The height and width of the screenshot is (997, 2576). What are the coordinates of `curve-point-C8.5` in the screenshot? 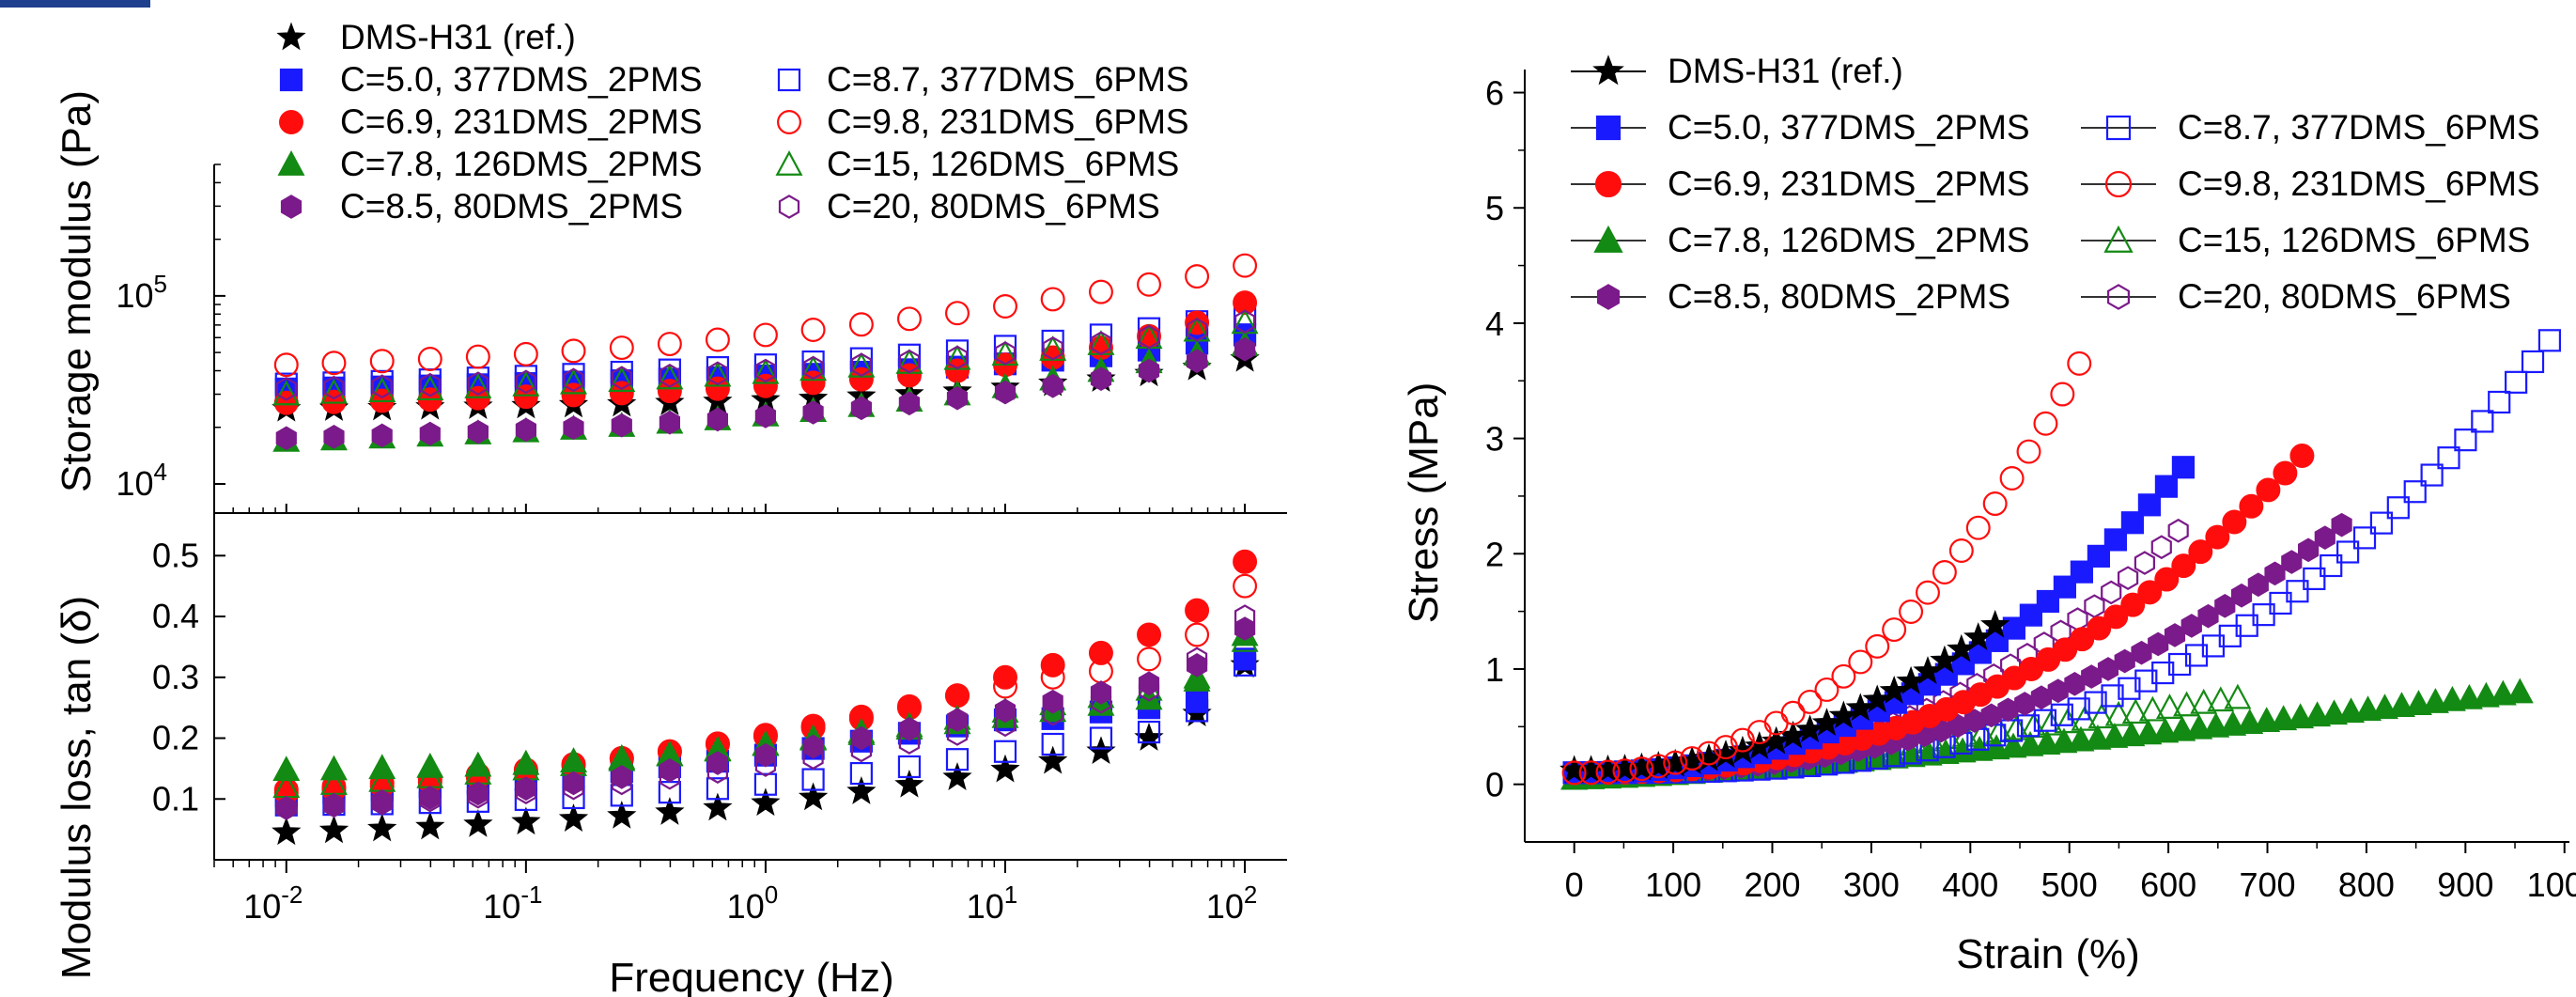 It's located at (2341, 524).